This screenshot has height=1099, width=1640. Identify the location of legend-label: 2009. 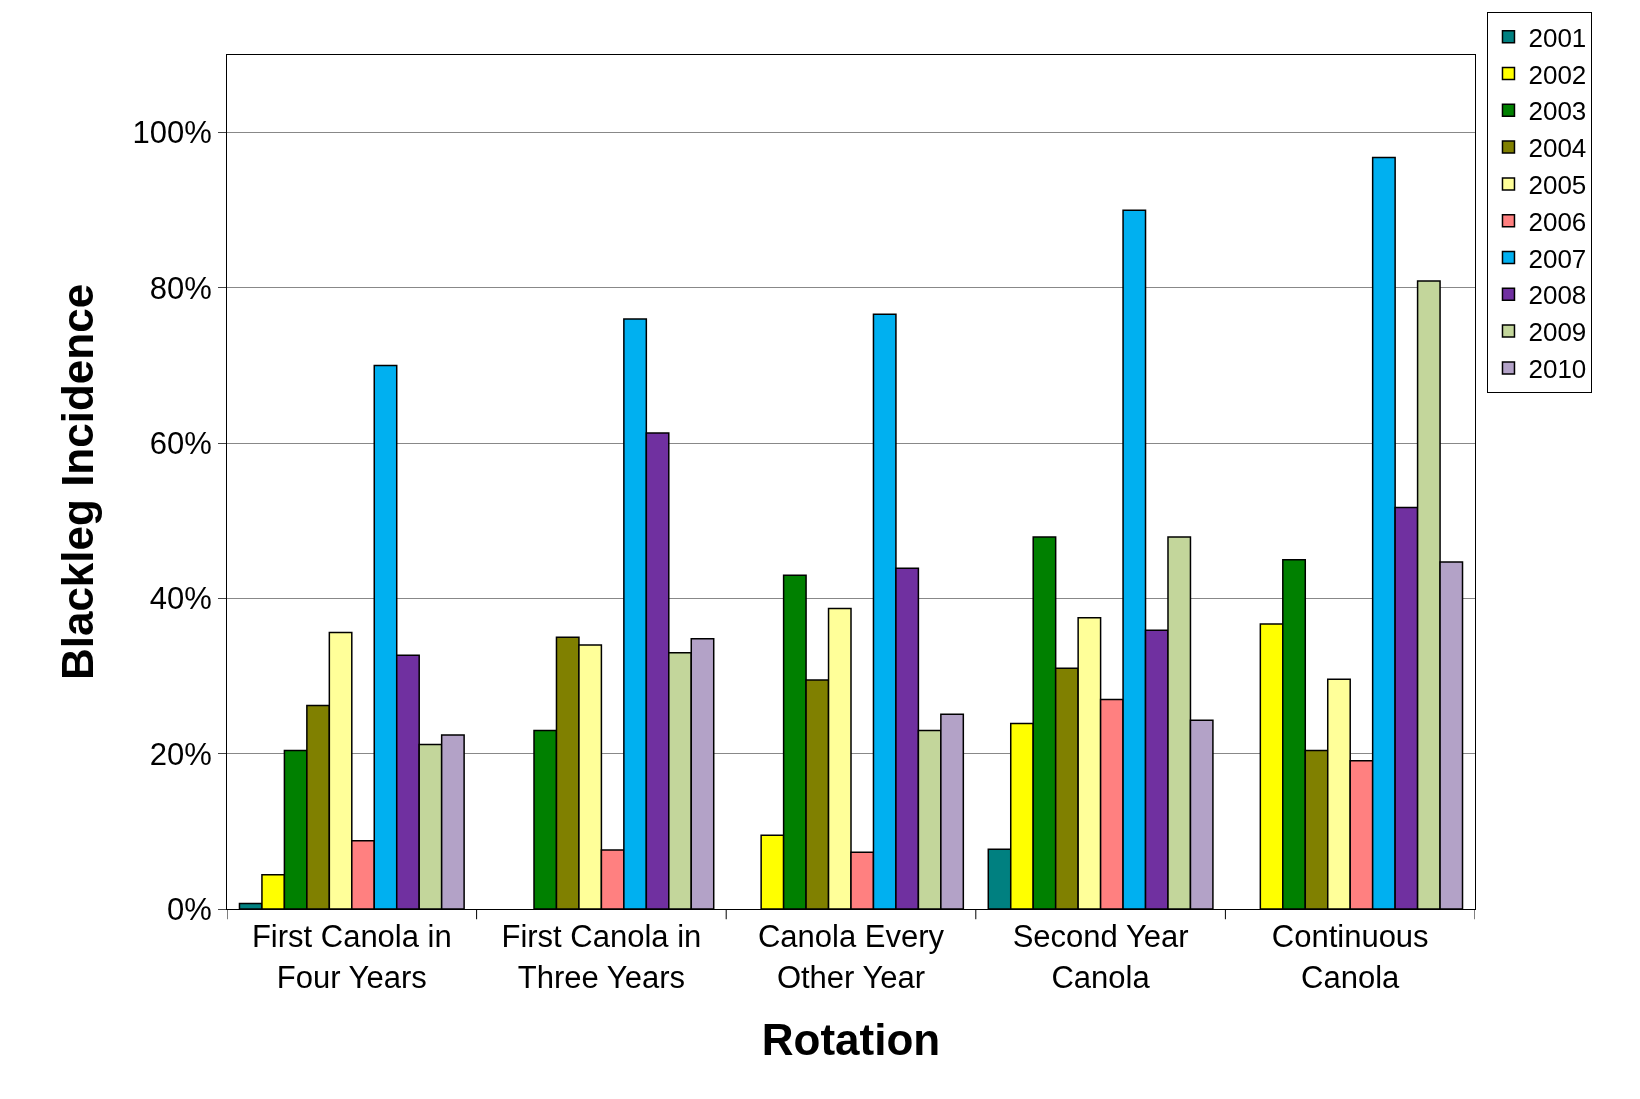
(1557, 332).